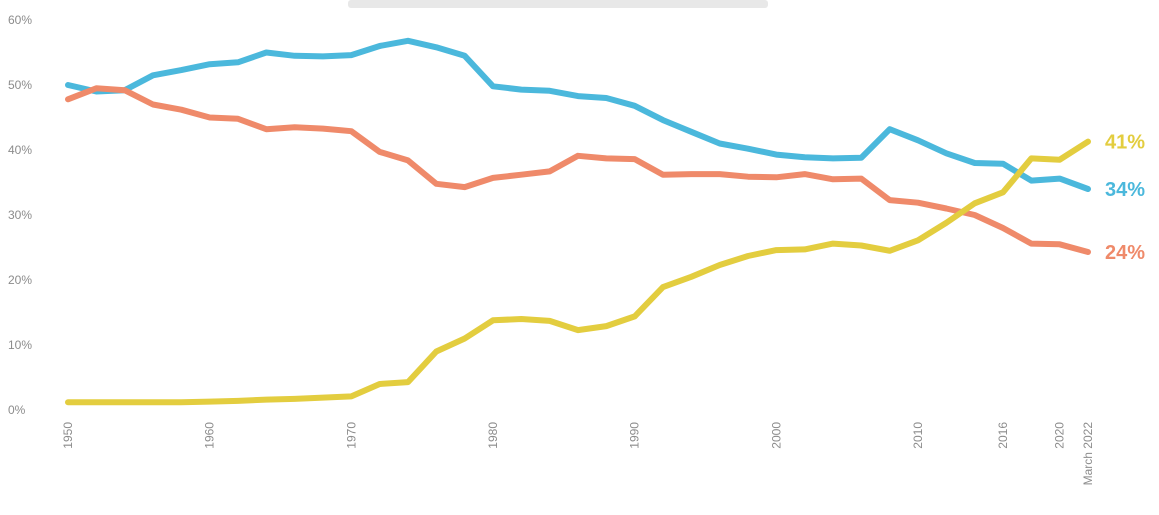 The height and width of the screenshot is (515, 1159). I want to click on series-end-label-1: 24%, so click(1125, 253).